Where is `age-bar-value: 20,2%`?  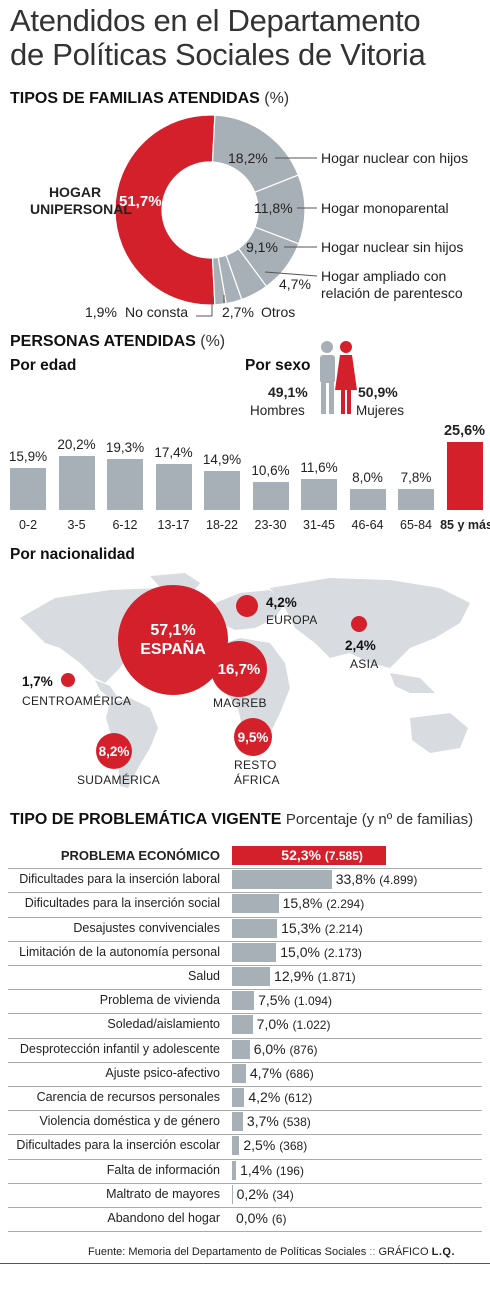 age-bar-value: 20,2% is located at coordinates (76, 445).